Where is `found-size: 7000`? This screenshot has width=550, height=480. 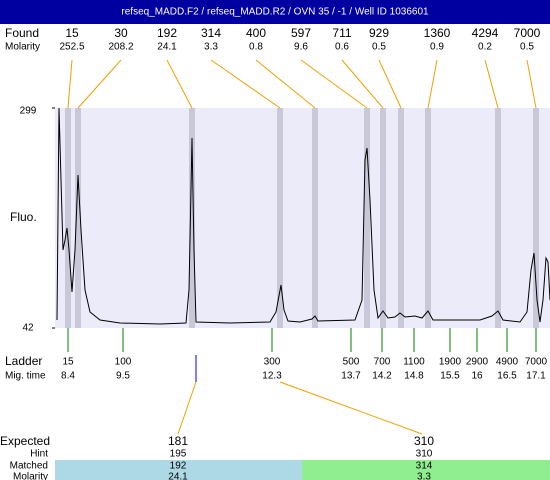 found-size: 7000 is located at coordinates (527, 33).